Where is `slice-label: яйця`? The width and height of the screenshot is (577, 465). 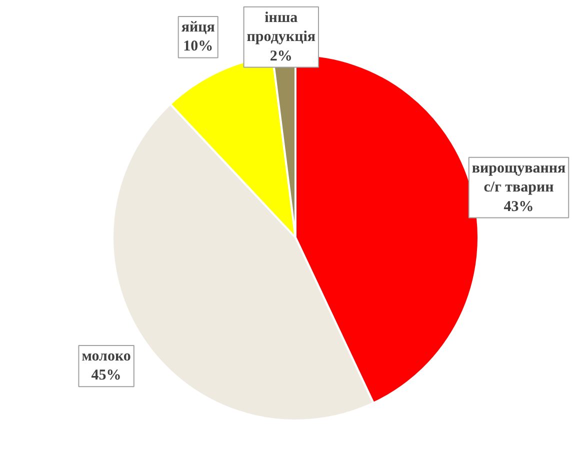
slice-label: яйця is located at coordinates (198, 28).